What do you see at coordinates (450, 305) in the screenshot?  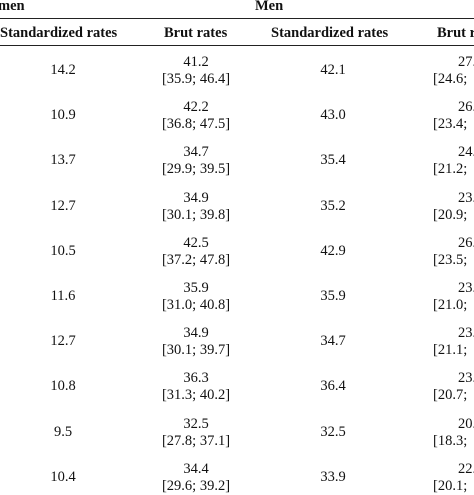 I see `men-brut-ci: [21.0;` at bounding box center [450, 305].